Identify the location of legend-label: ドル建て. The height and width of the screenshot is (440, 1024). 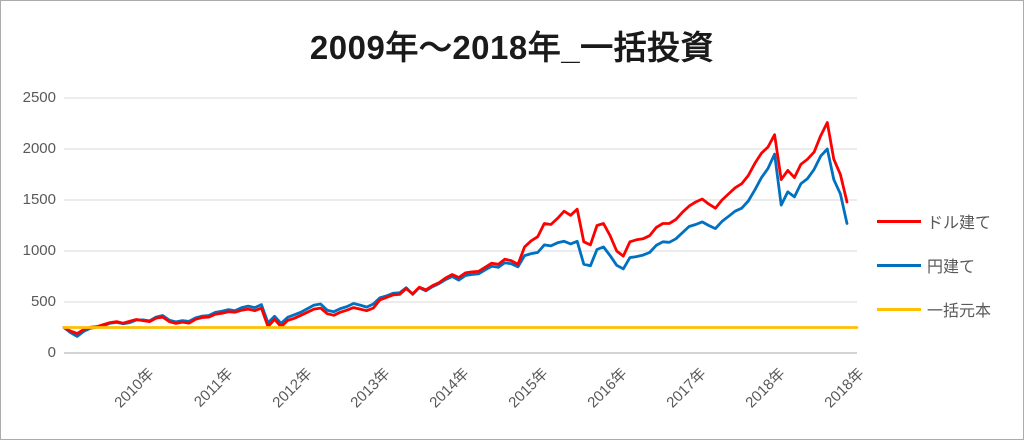
(959, 223).